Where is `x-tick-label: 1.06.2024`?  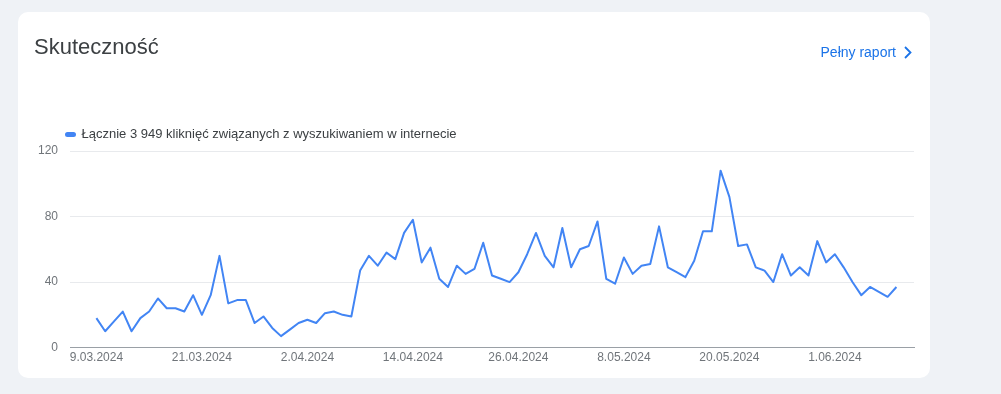
x-tick-label: 1.06.2024 is located at coordinates (835, 357).